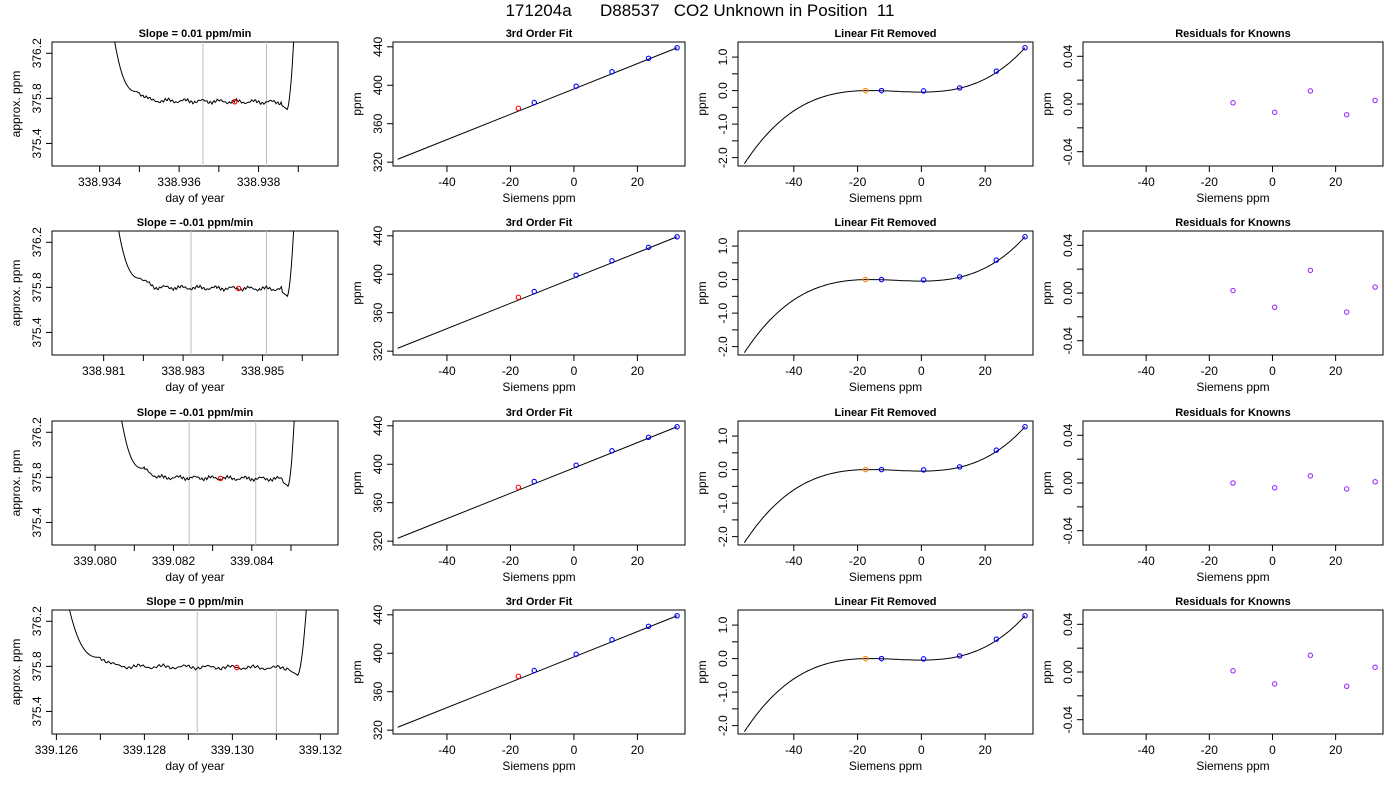 The height and width of the screenshot is (800, 1400). Describe the element at coordinates (1068, 435) in the screenshot. I see `y-tick-label: 0.04` at that location.